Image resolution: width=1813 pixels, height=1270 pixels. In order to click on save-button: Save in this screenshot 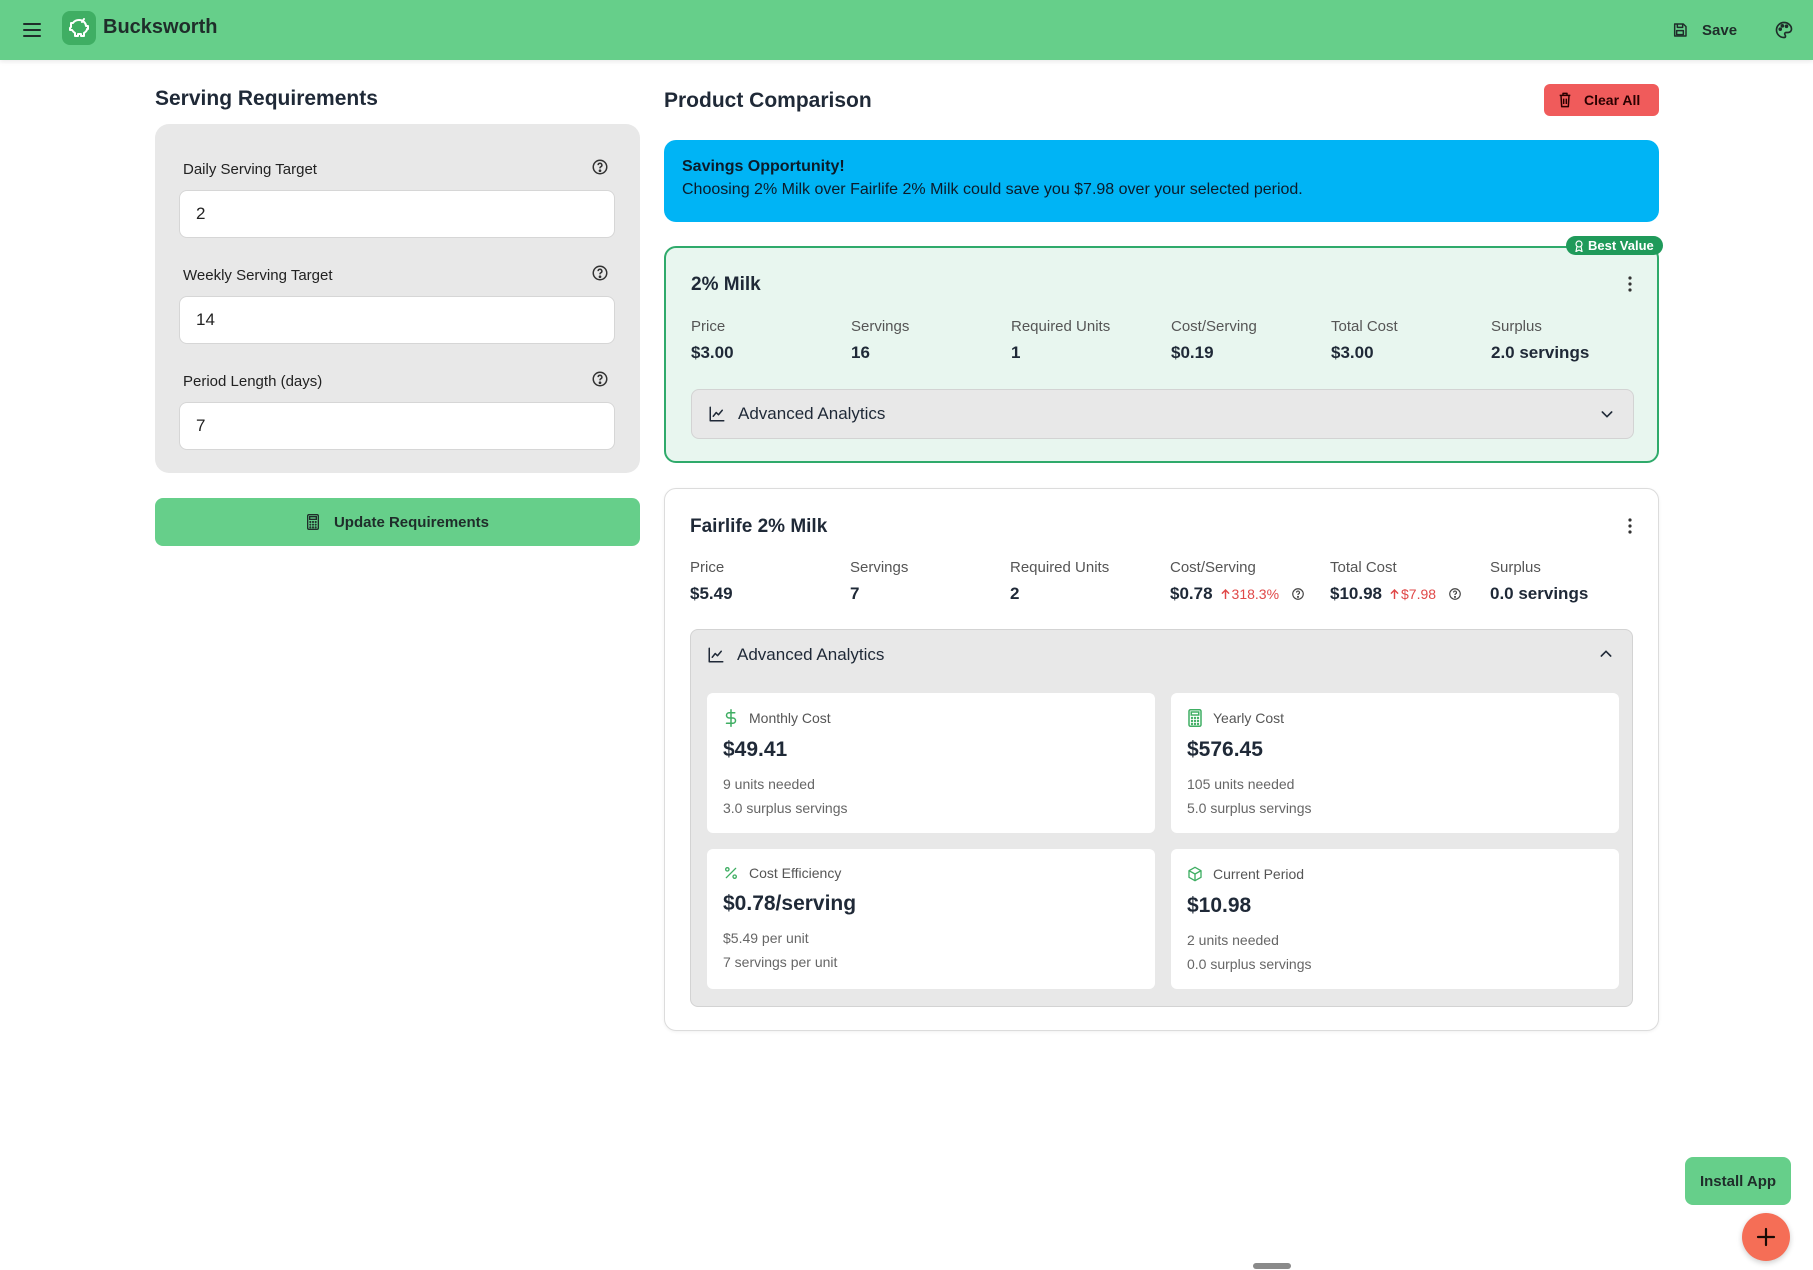, I will do `click(1704, 30)`.